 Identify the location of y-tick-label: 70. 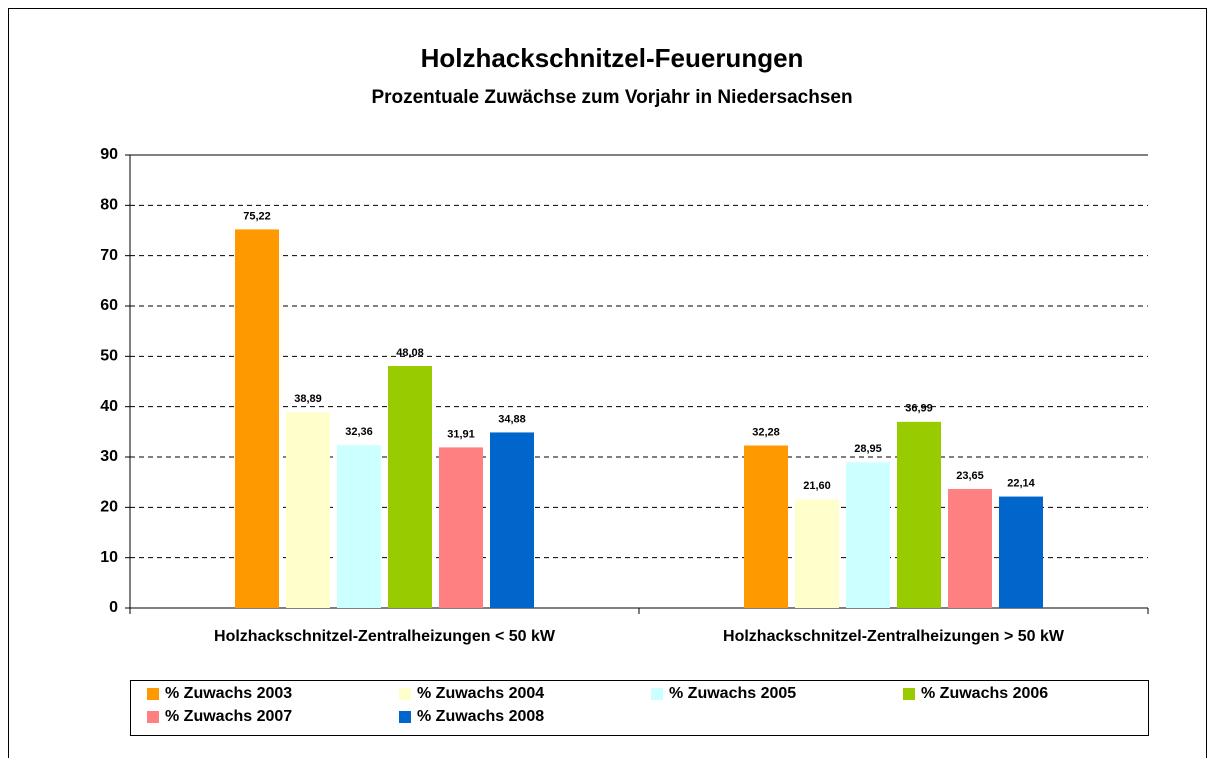
(109, 255).